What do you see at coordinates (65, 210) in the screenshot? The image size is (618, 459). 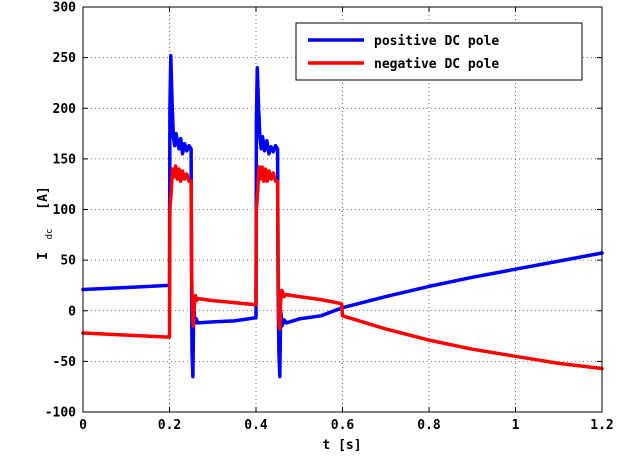 I see `y-tick-label: 100` at bounding box center [65, 210].